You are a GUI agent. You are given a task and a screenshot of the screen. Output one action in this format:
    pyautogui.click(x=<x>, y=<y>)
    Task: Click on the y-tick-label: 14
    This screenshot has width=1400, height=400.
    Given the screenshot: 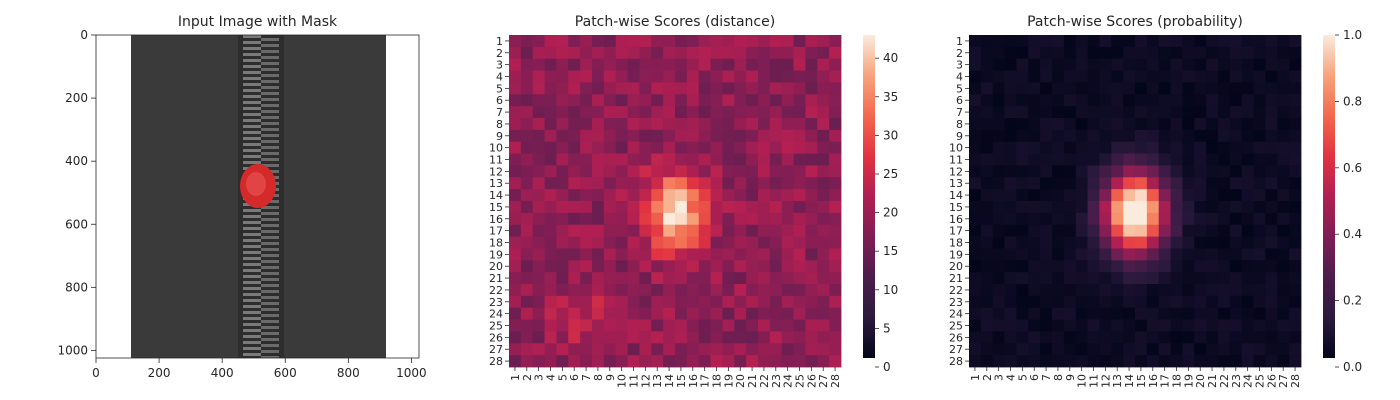 What is the action you would take?
    pyautogui.click(x=956, y=195)
    